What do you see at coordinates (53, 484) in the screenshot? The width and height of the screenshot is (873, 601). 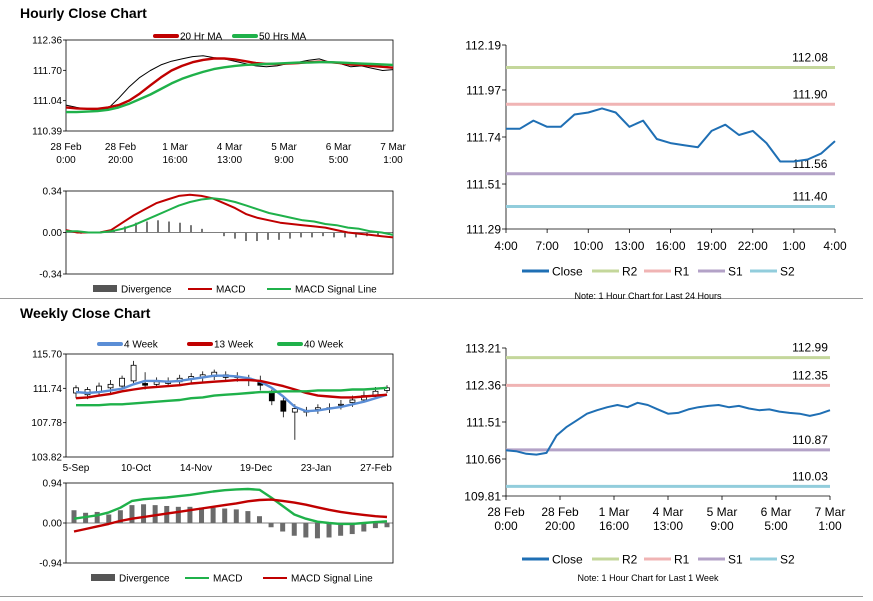 I see `weekly-macd-y-tick: 0.94` at bounding box center [53, 484].